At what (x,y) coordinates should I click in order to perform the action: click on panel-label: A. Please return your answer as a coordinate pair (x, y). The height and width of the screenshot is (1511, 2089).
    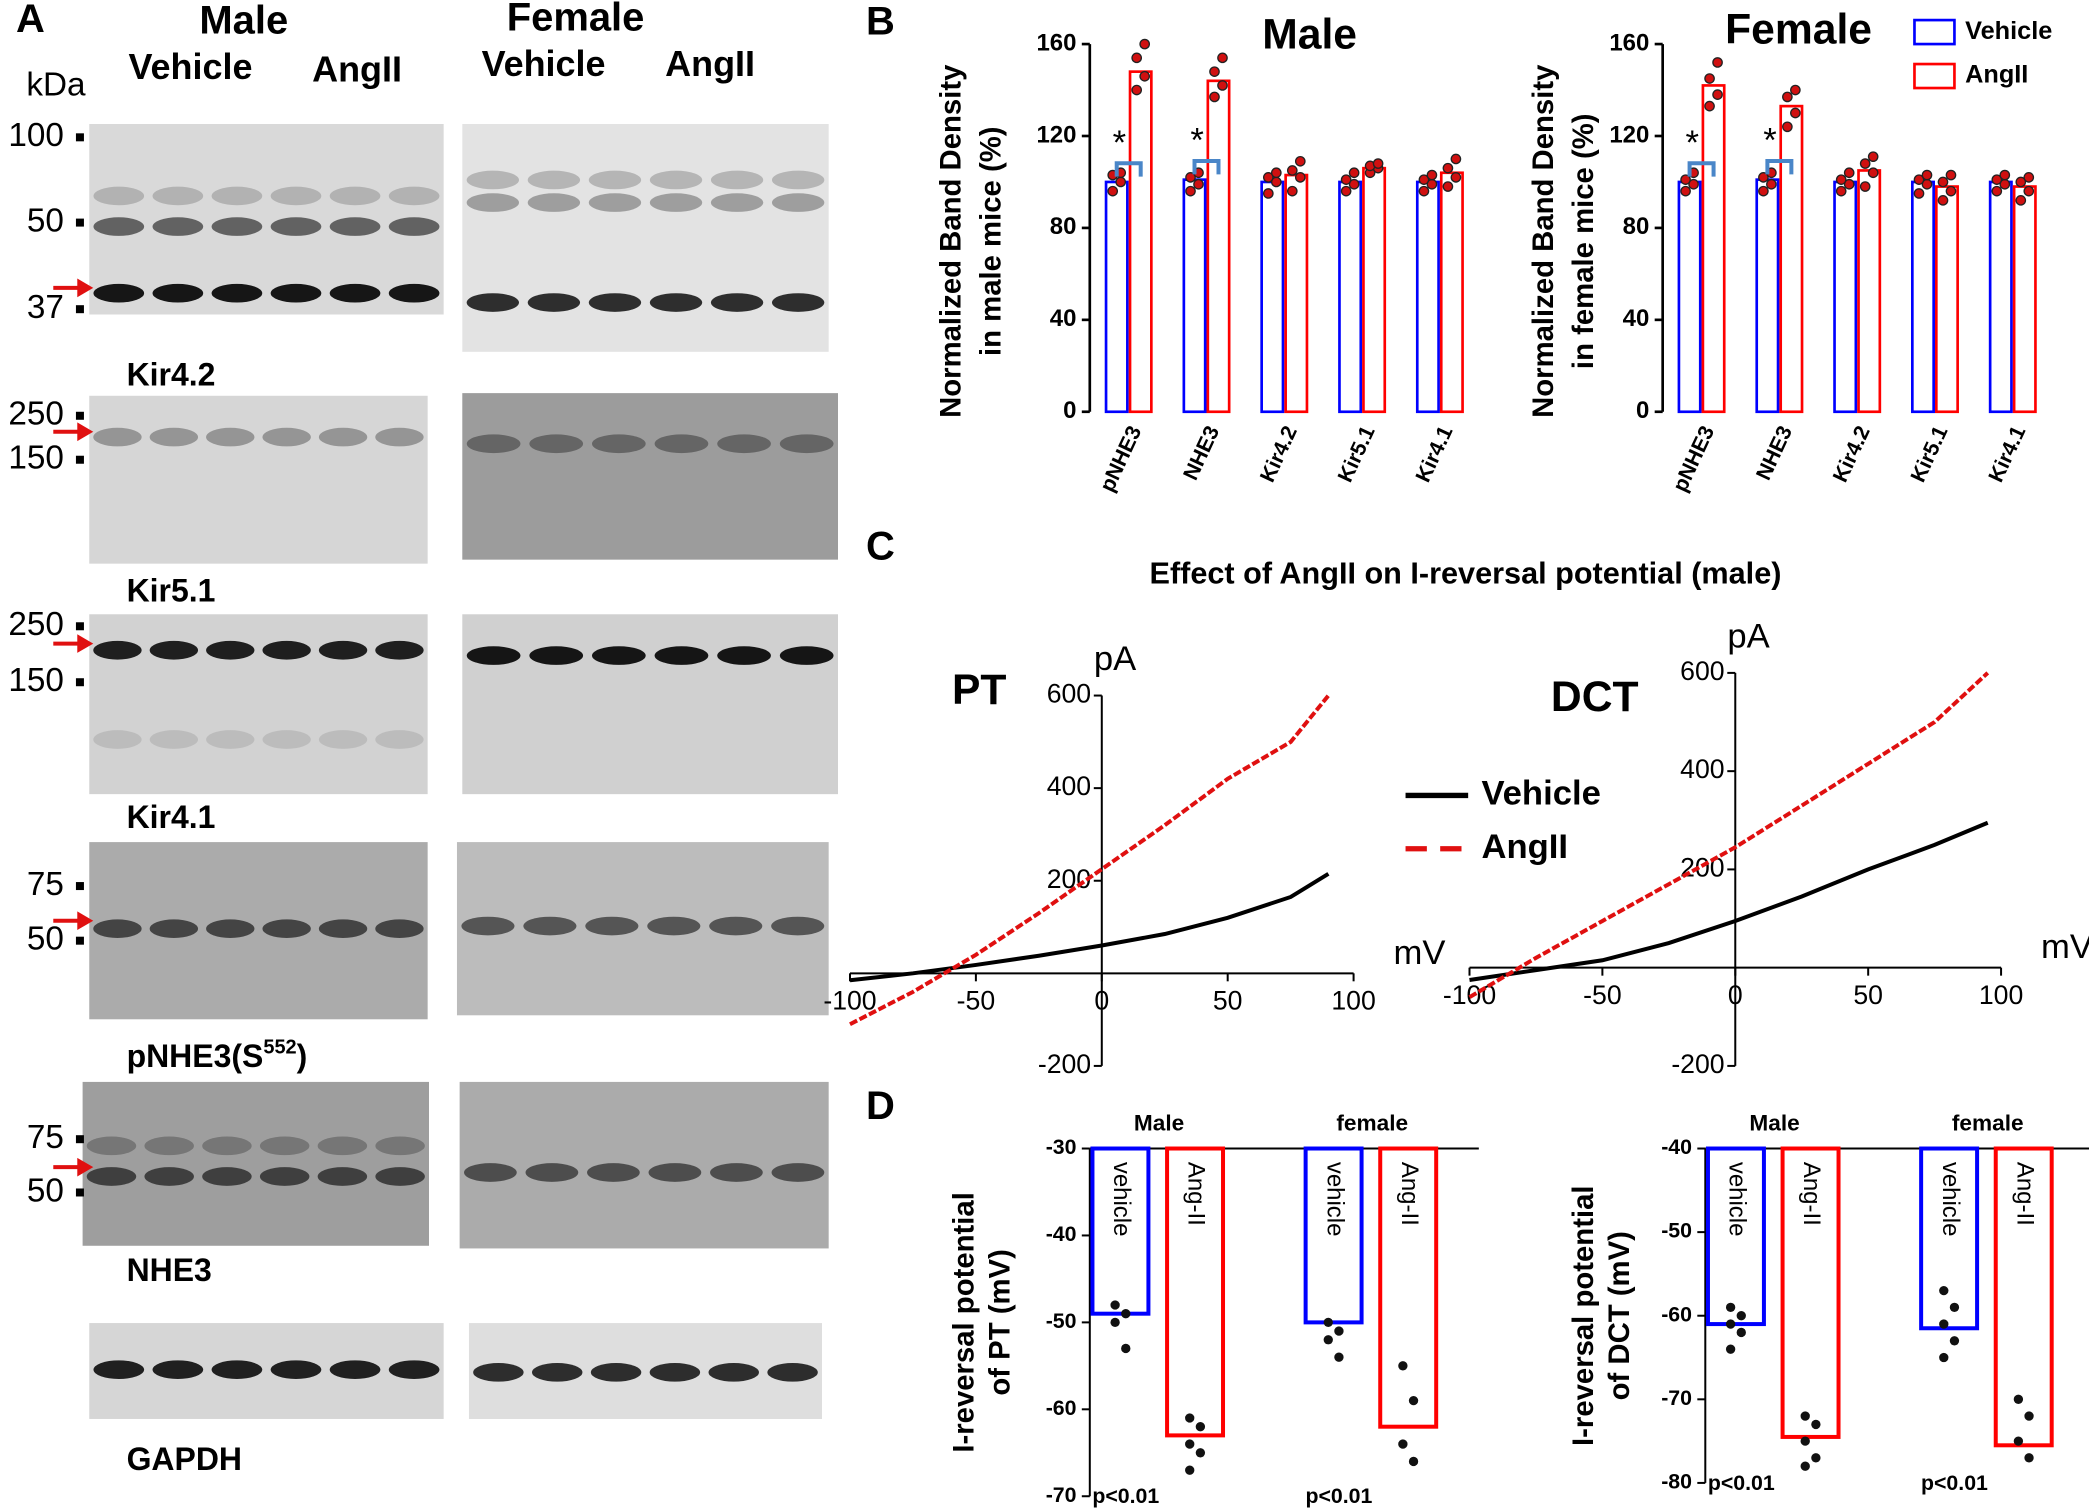
    Looking at the image, I should click on (30, 20).